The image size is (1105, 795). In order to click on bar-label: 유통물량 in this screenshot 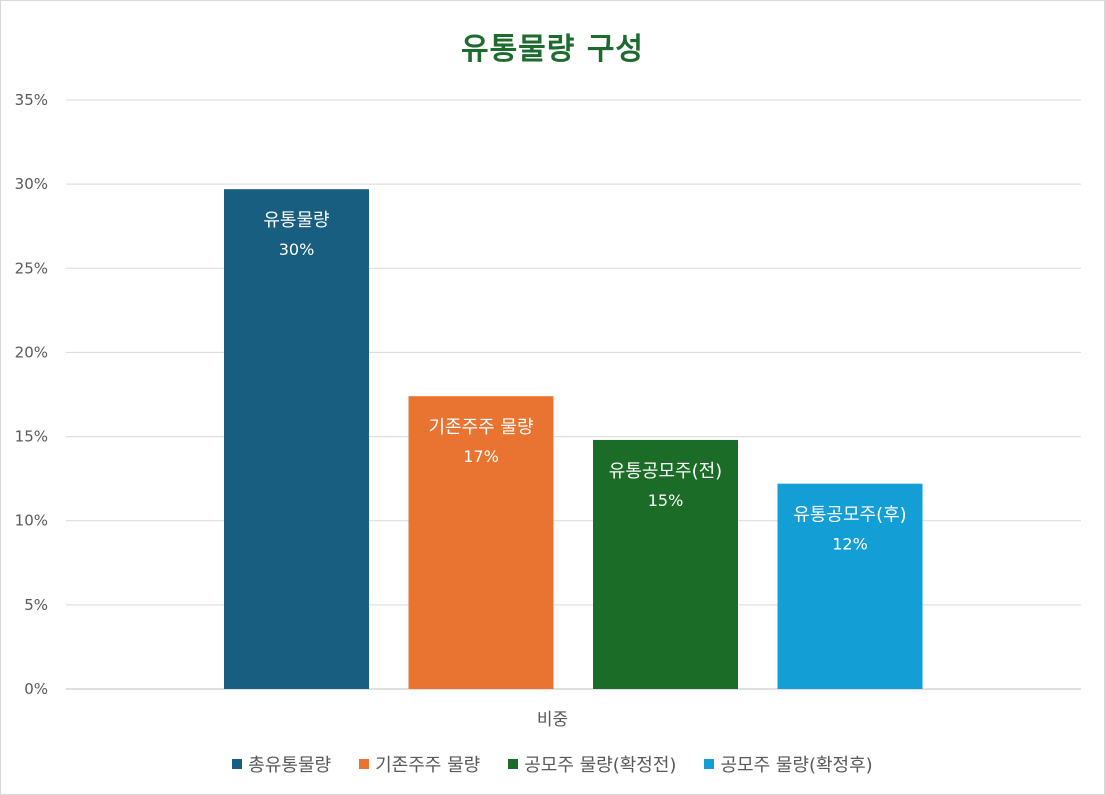, I will do `click(296, 220)`.